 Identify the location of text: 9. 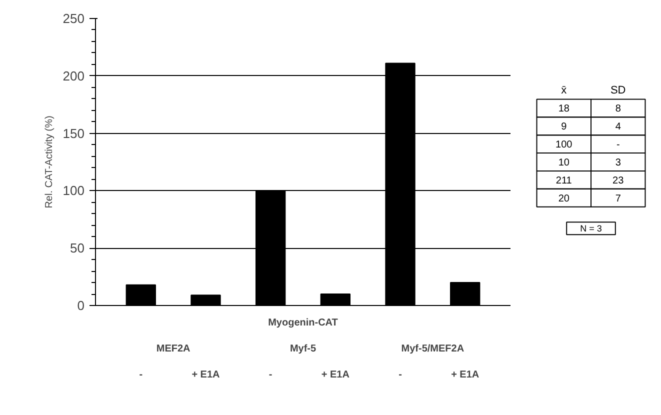
(564, 127).